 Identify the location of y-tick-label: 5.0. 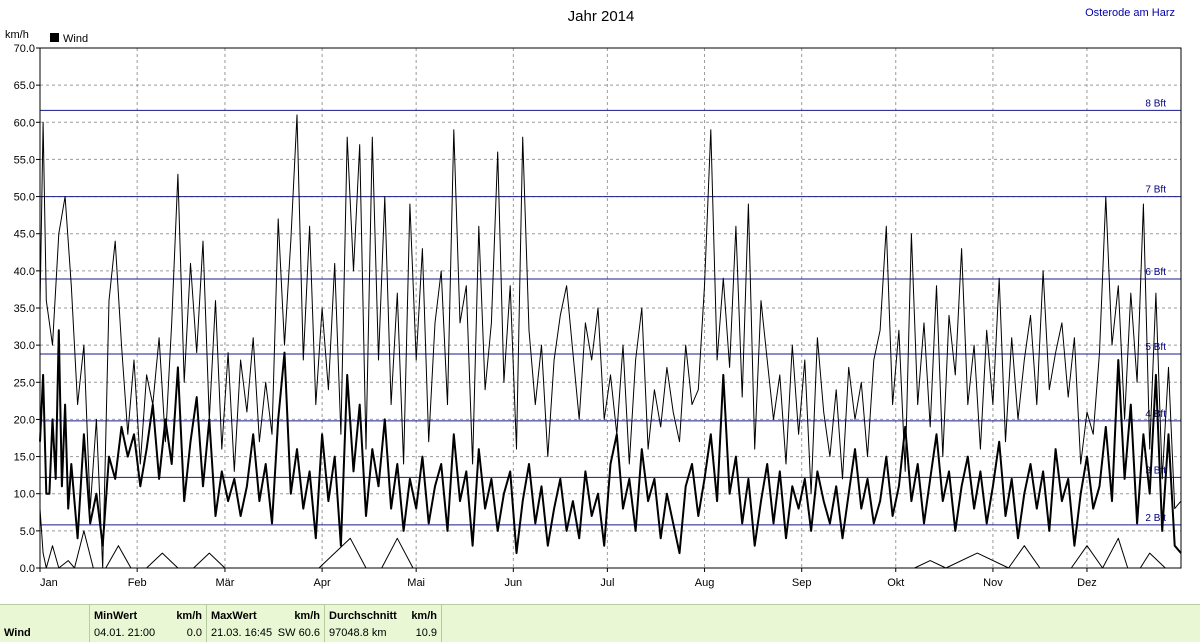
(27, 532).